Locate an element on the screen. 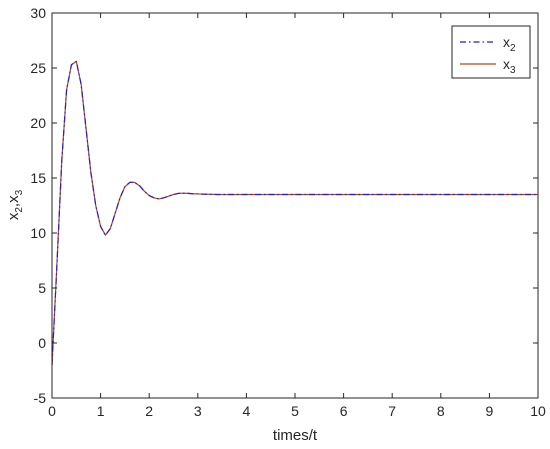 The width and height of the screenshot is (550, 449). y-tick-label: 0 is located at coordinates (42, 343).